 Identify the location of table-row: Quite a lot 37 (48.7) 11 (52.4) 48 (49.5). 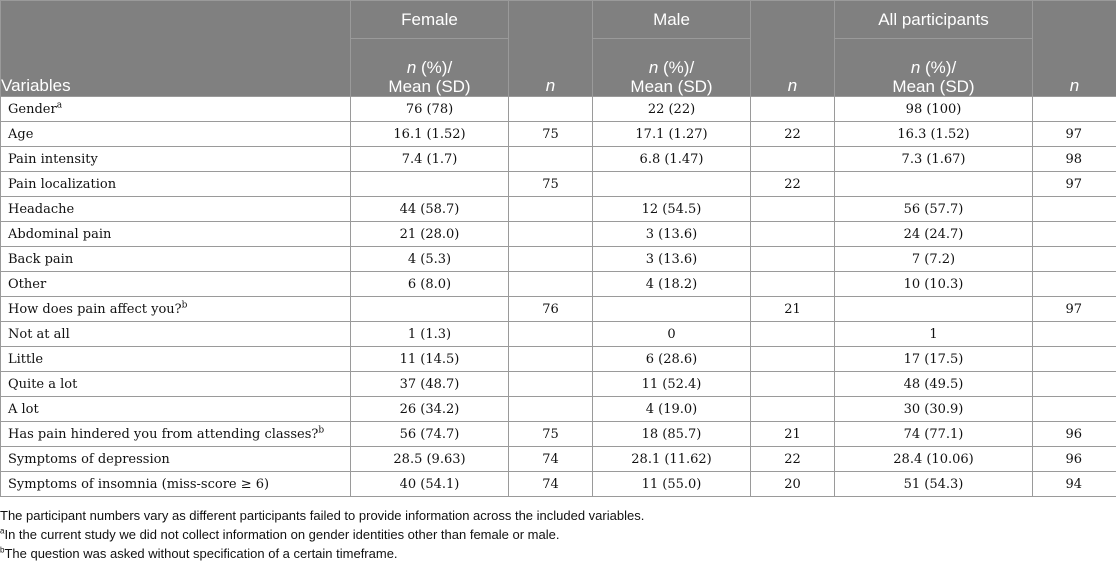
(558, 384).